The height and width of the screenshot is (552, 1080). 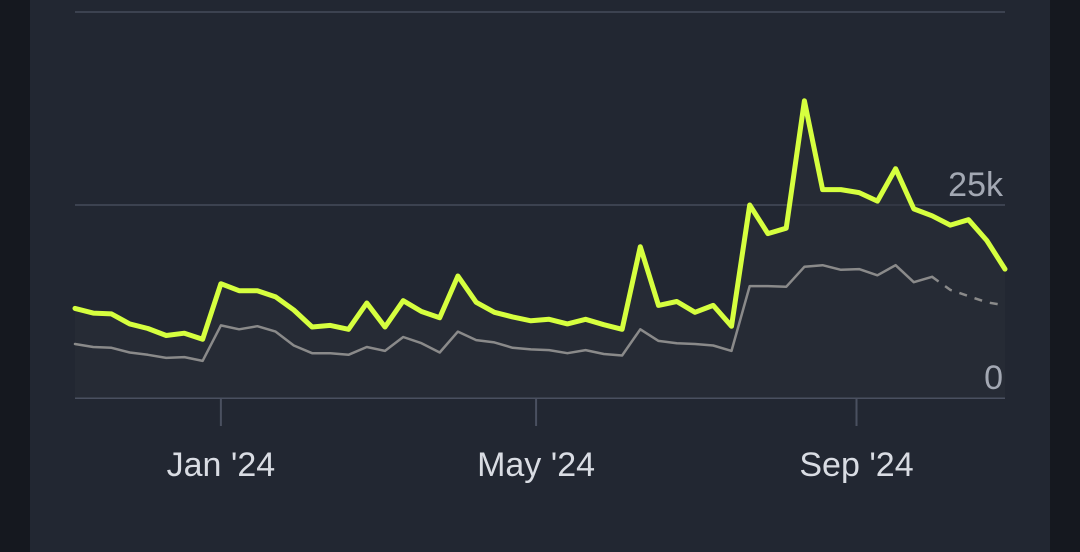 I want to click on y-tick-label: 25k, so click(x=976, y=185).